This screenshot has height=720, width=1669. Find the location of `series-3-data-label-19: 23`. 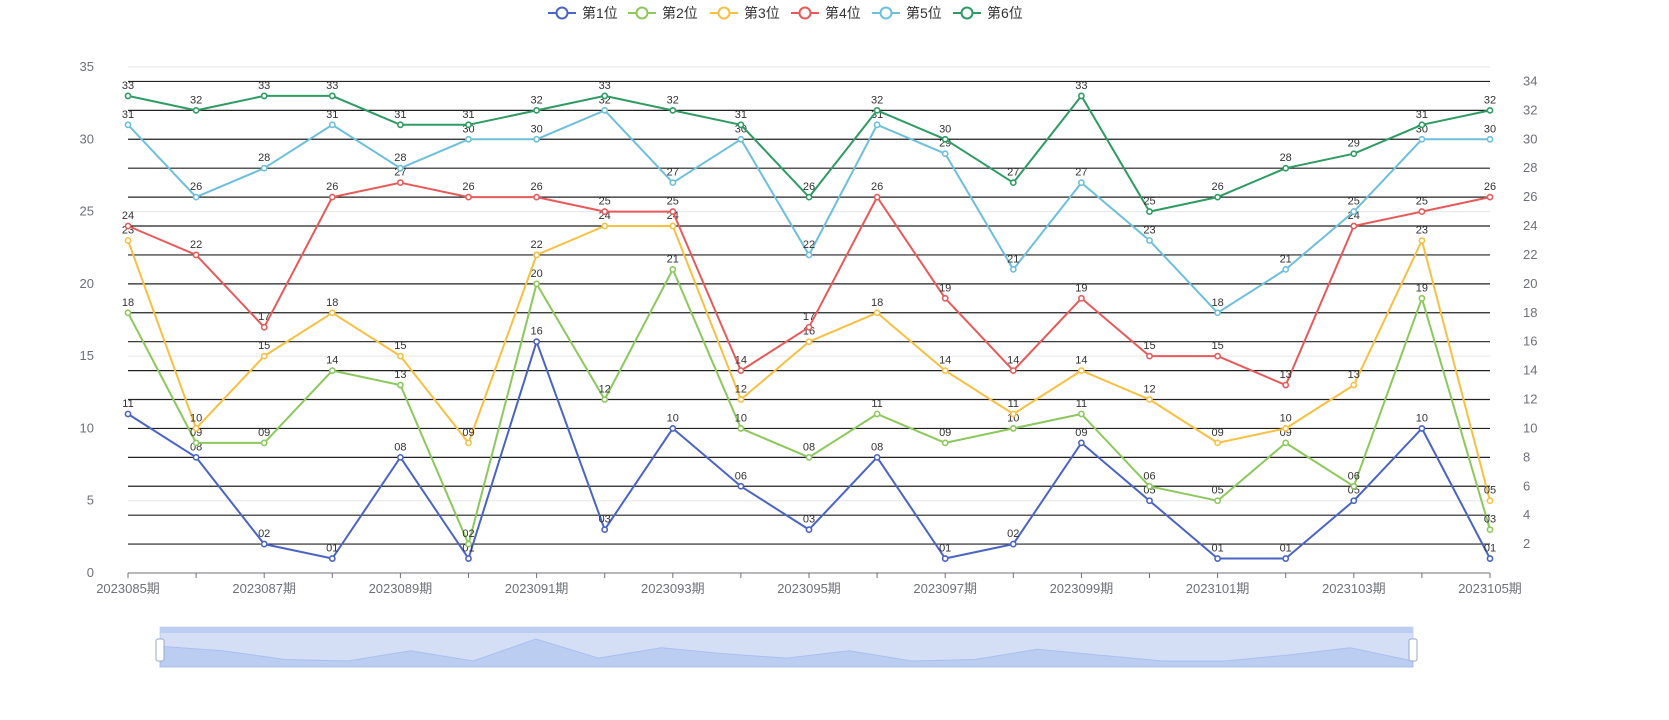

series-3-data-label-19: 23 is located at coordinates (1422, 230).